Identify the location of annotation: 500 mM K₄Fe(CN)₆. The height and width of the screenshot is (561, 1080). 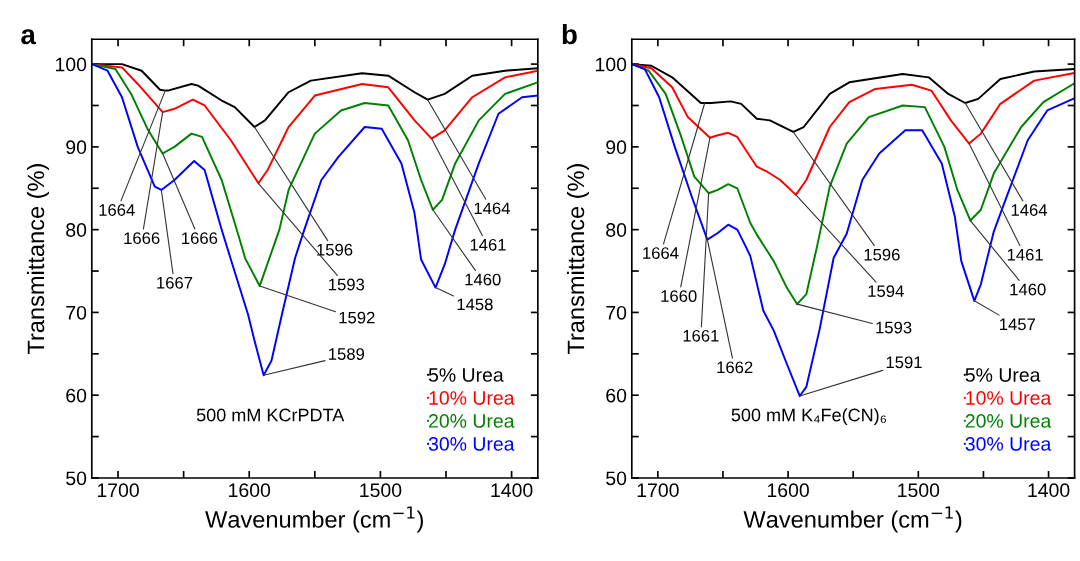
(808, 416).